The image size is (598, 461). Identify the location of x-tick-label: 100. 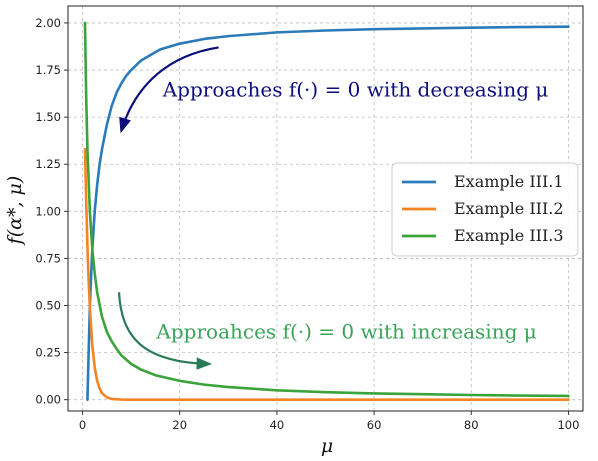
(568, 425).